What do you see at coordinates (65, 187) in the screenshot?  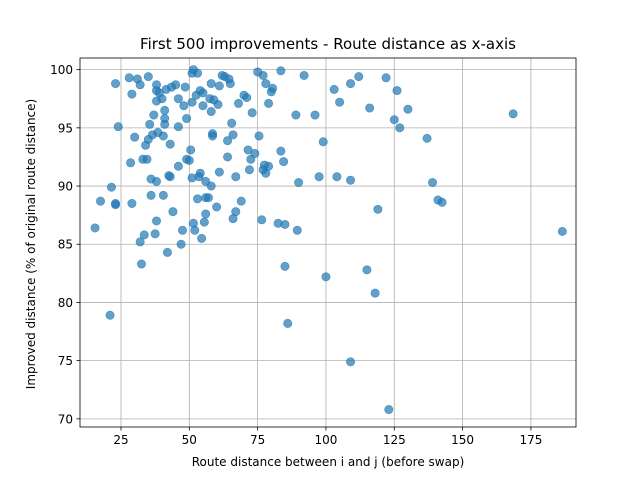 I see `y-tick-label: 90` at bounding box center [65, 187].